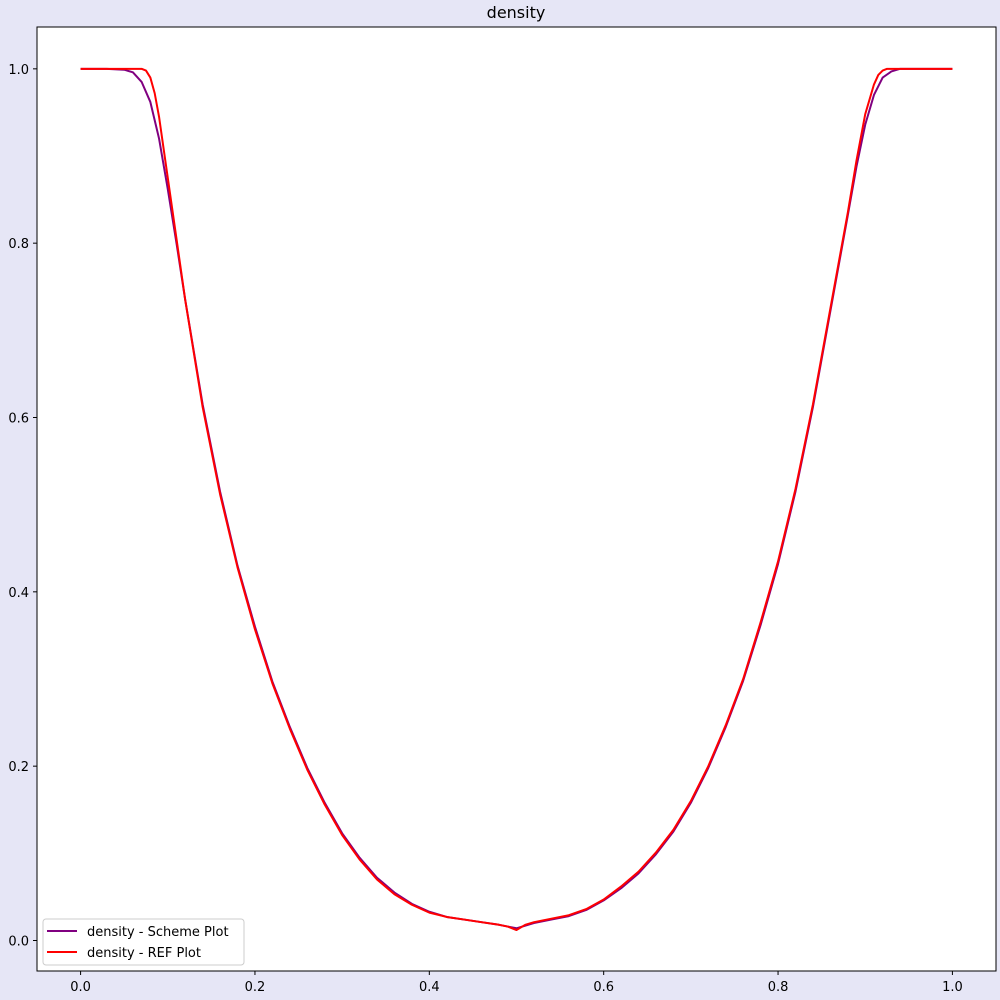 The image size is (1000, 1000). What do you see at coordinates (778, 987) in the screenshot?
I see `x-tick-label: 0.8` at bounding box center [778, 987].